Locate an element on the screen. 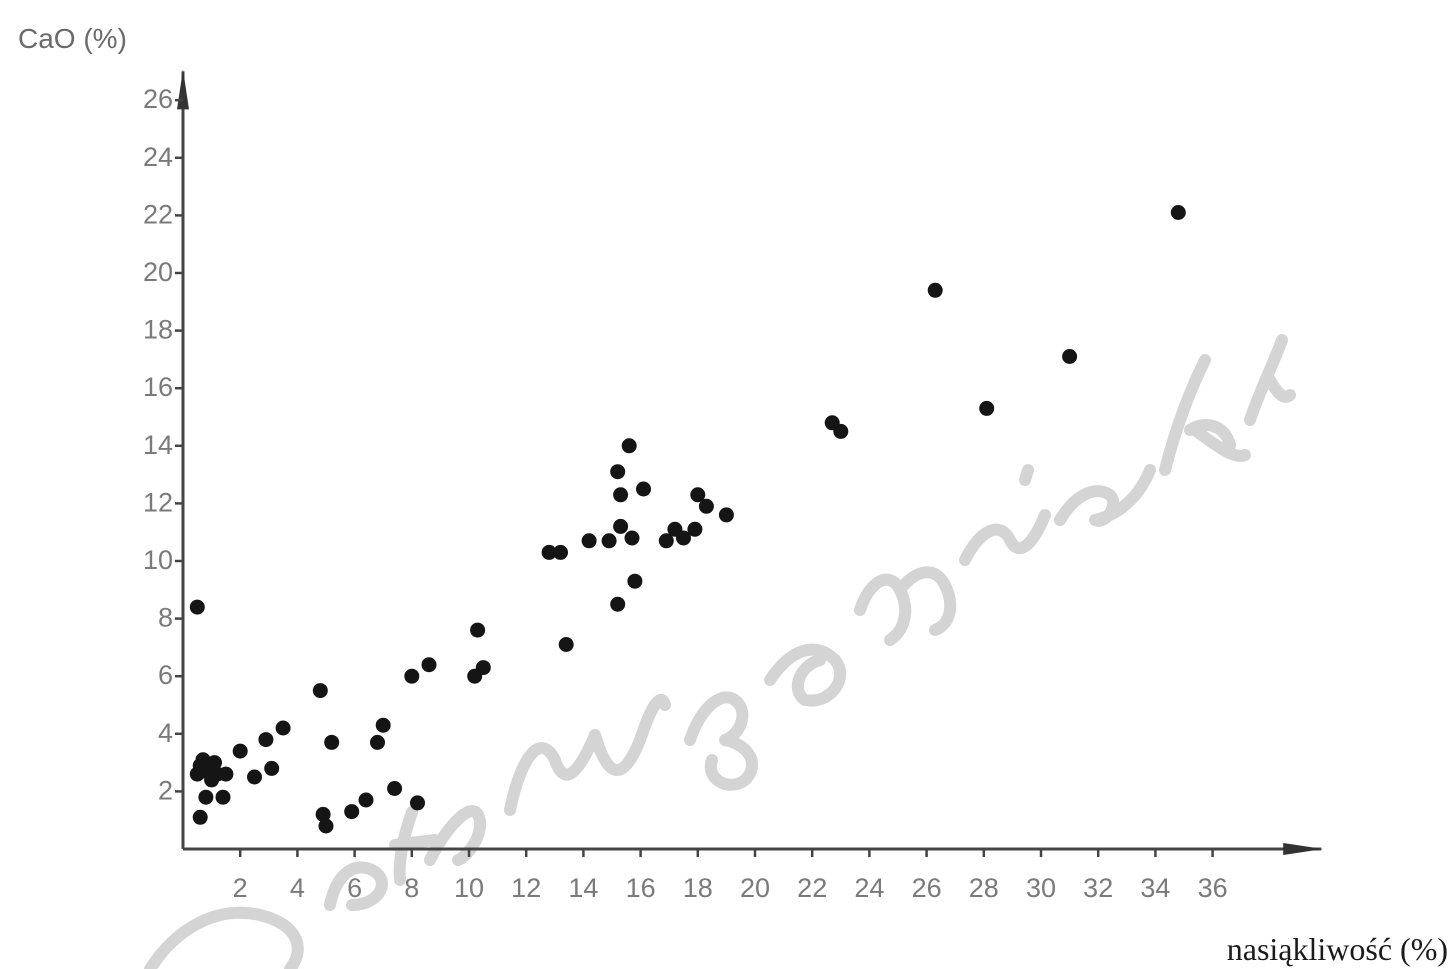  y-tick-label: 6 is located at coordinates (165, 675).